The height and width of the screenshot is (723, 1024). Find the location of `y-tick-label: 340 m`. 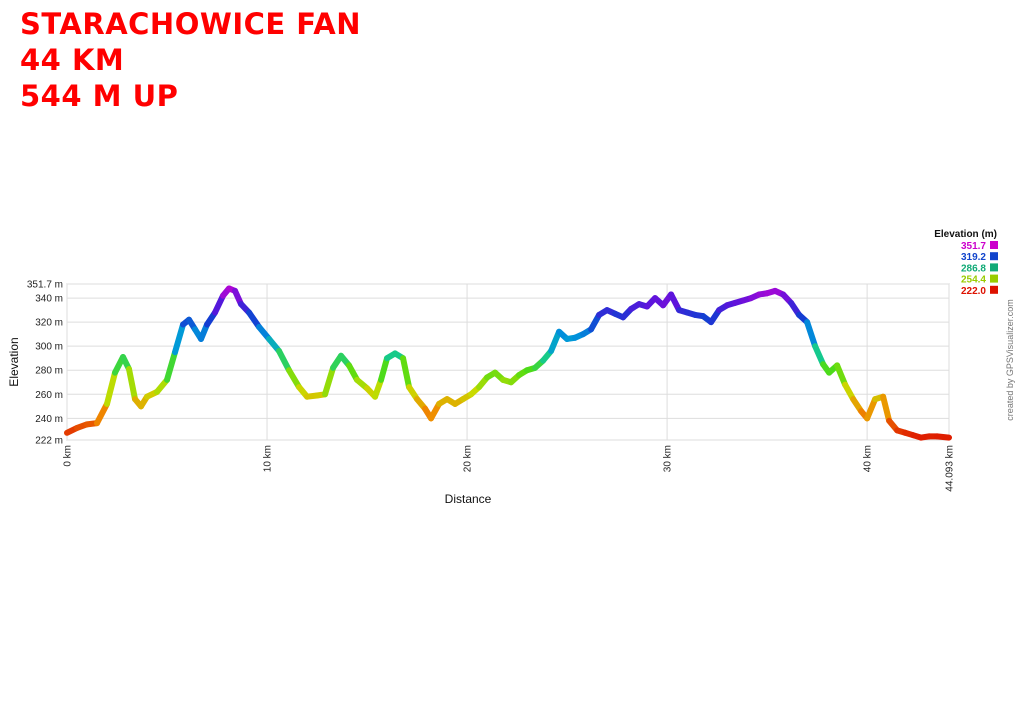

y-tick-label: 340 m is located at coordinates (49, 299).